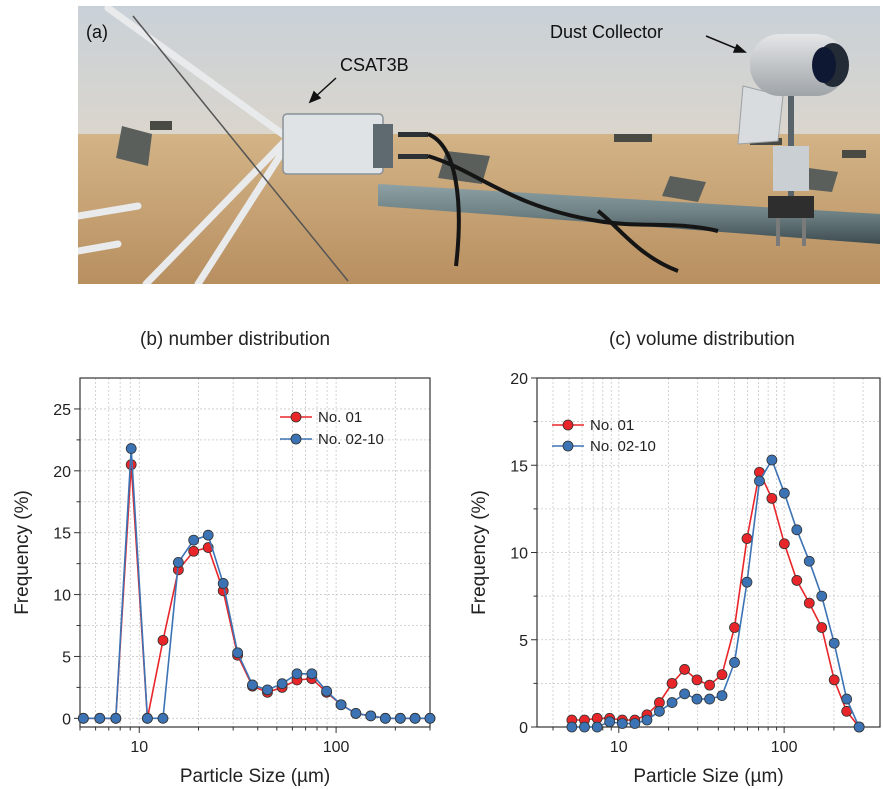 The height and width of the screenshot is (789, 883). What do you see at coordinates (573, 202) in the screenshot?
I see `cables` at bounding box center [573, 202].